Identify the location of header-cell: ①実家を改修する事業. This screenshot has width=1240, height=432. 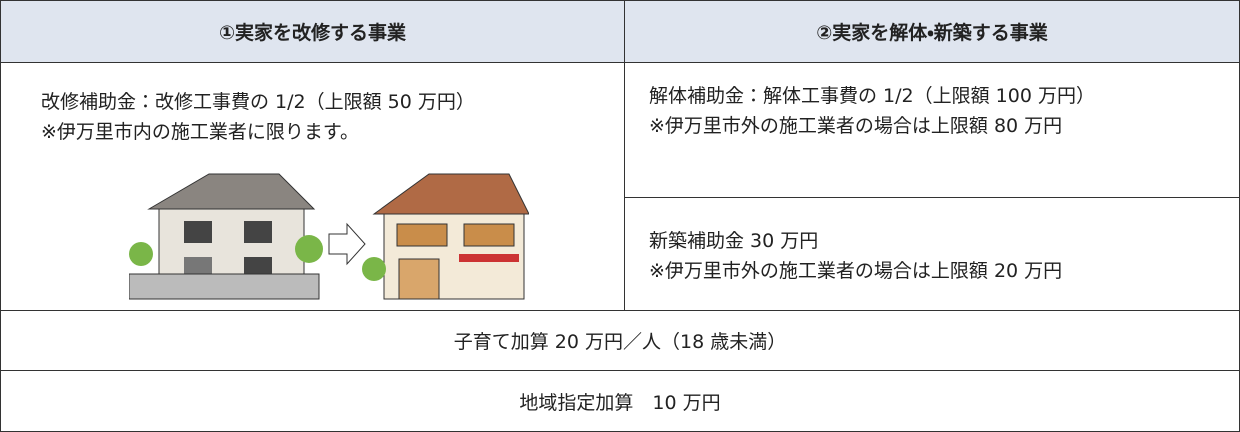
(312, 31).